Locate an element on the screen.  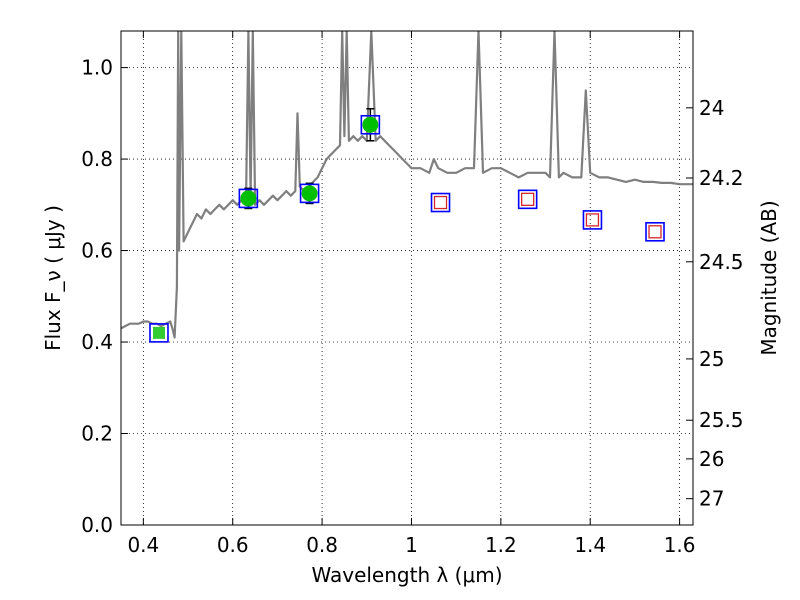
x-tick-label: 0.6 is located at coordinates (233, 545).